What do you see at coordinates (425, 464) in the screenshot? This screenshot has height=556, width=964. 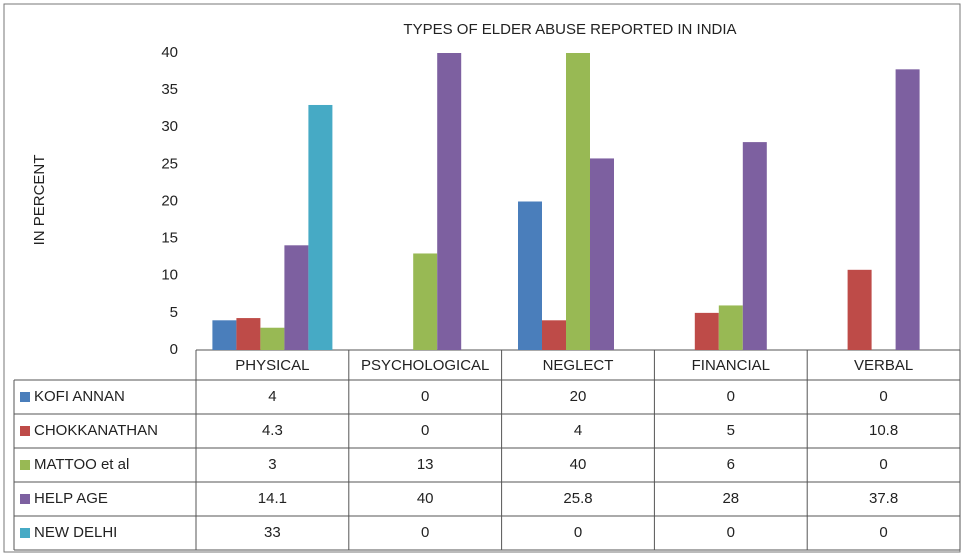 I see `table-cell: 13` at bounding box center [425, 464].